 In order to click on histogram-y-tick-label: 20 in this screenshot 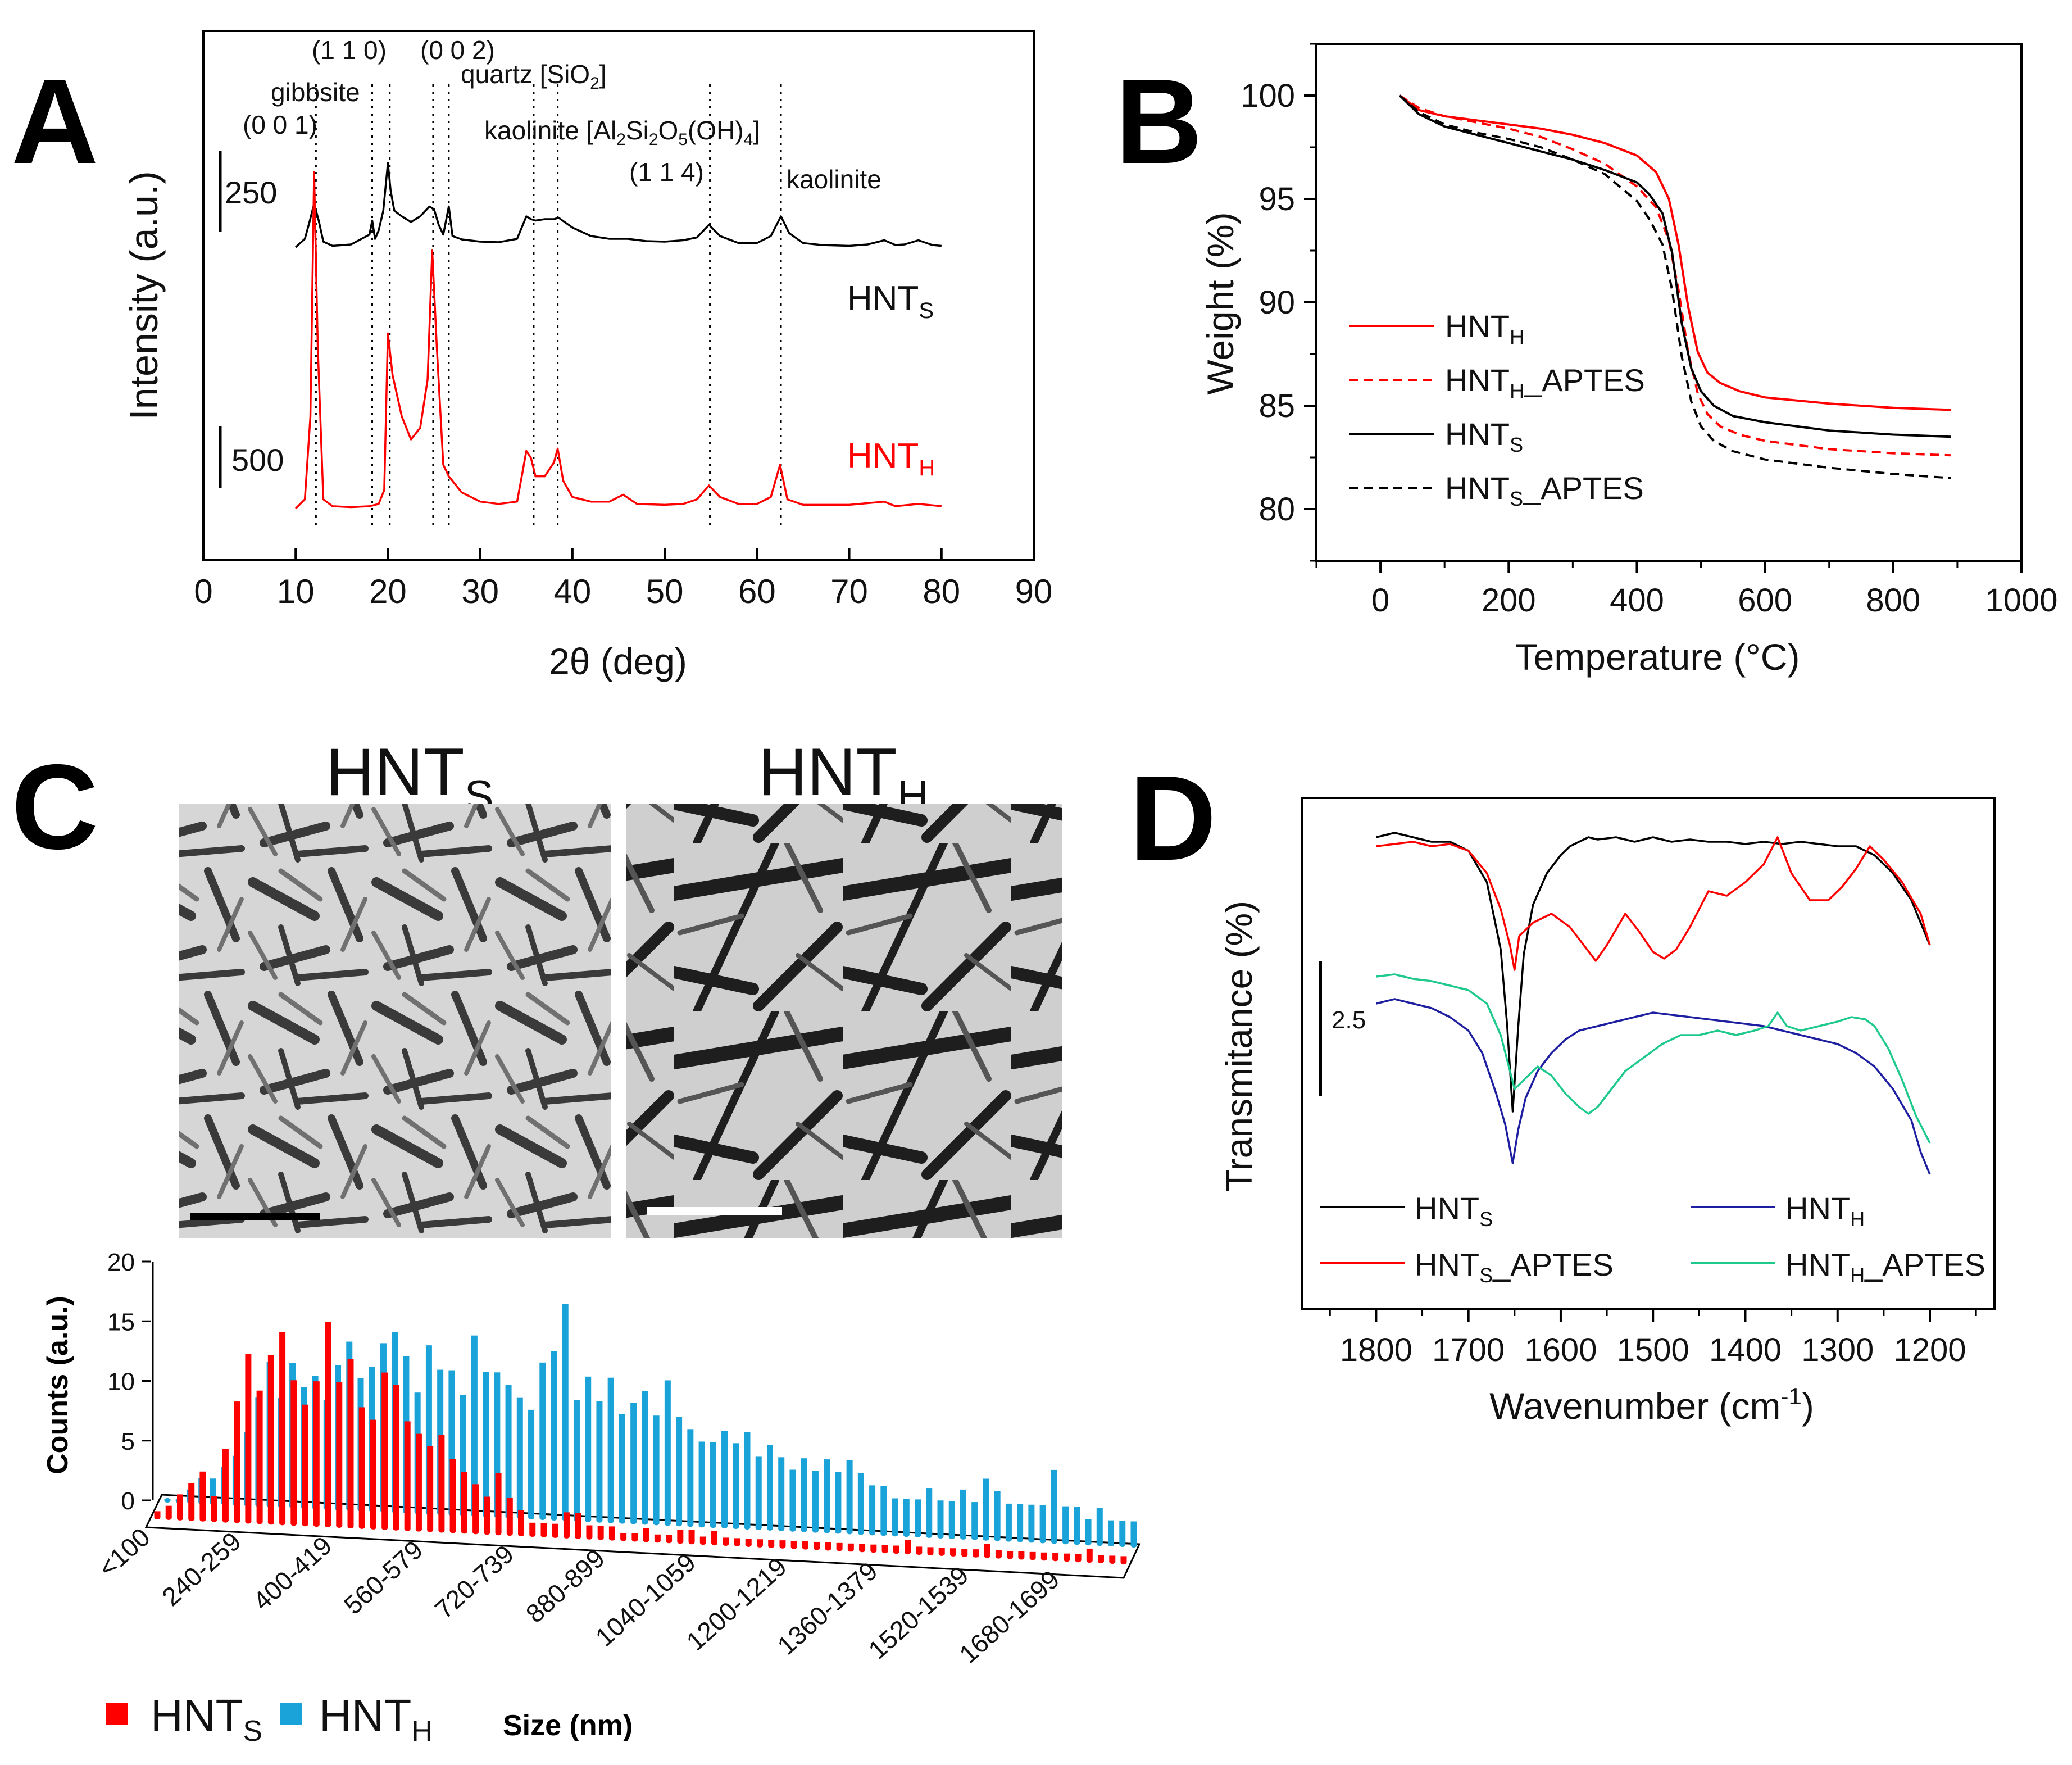, I will do `click(121, 1262)`.